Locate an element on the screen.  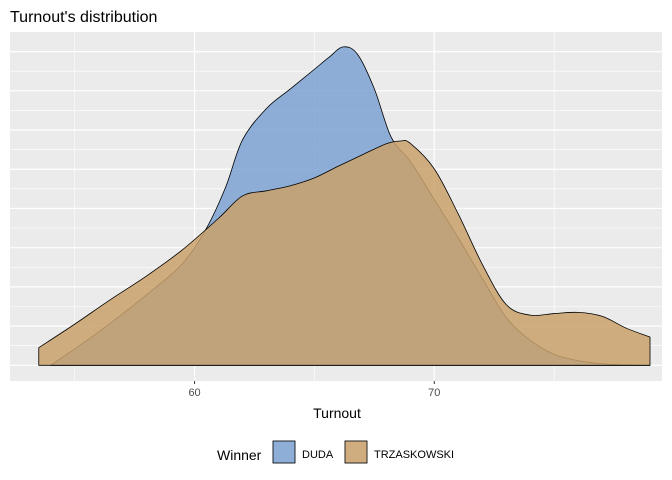
x-tick-label: 60 is located at coordinates (194, 393).